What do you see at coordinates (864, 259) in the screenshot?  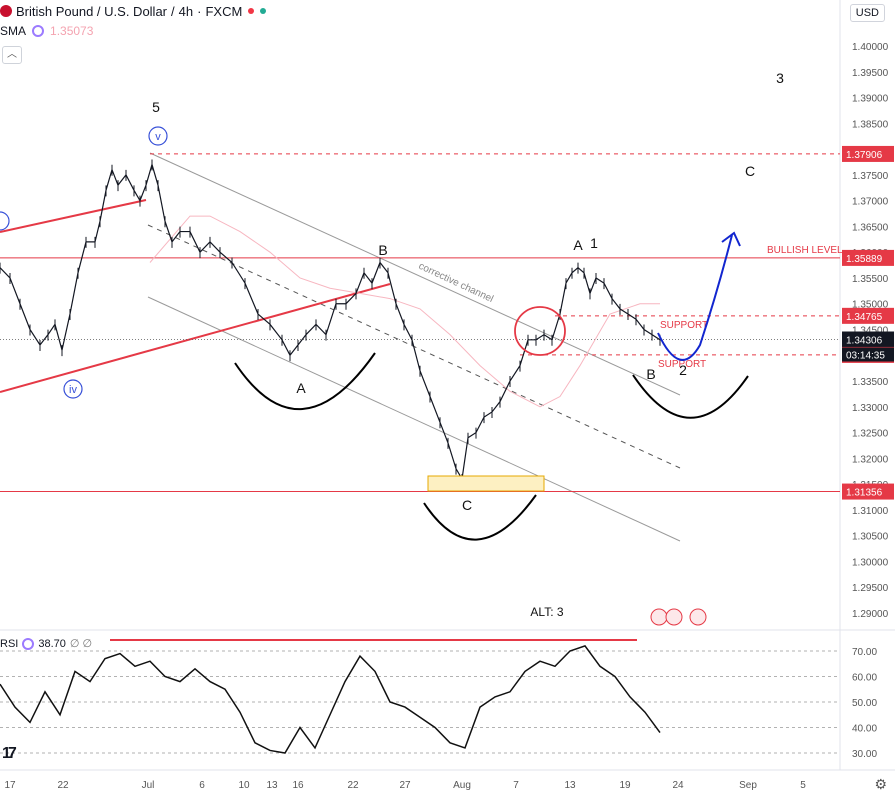 I see `price-tag-label: 1.35889` at bounding box center [864, 259].